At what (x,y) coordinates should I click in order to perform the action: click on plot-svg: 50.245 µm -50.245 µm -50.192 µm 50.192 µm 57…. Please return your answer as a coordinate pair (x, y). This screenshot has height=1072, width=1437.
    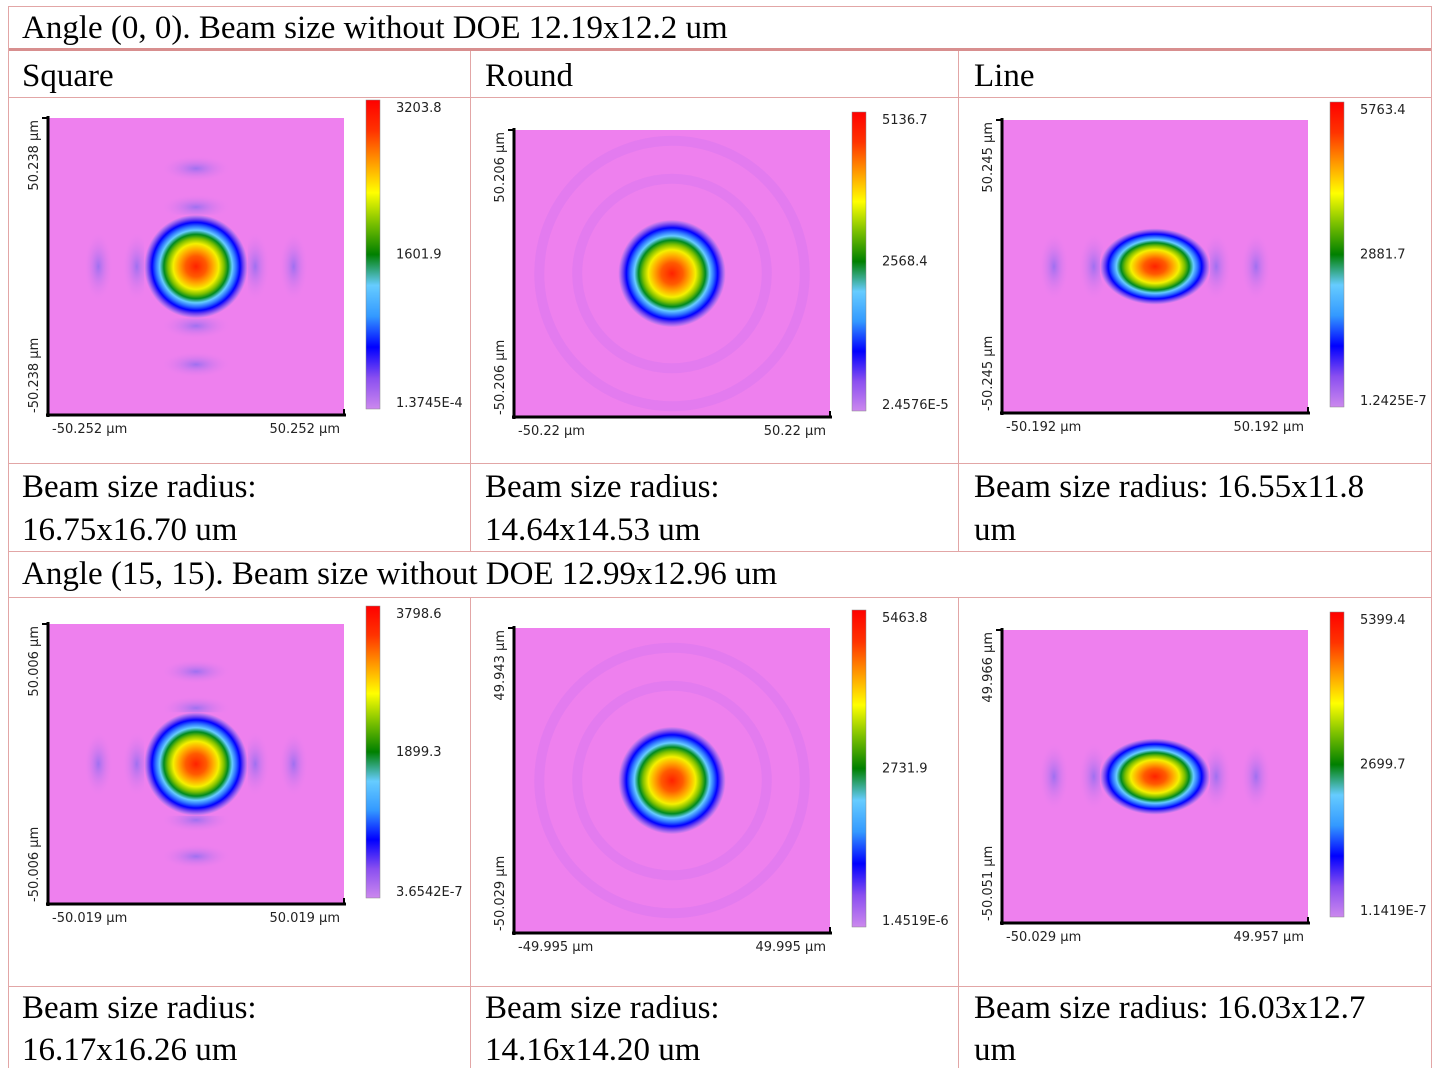
    Looking at the image, I should click on (1198, 279).